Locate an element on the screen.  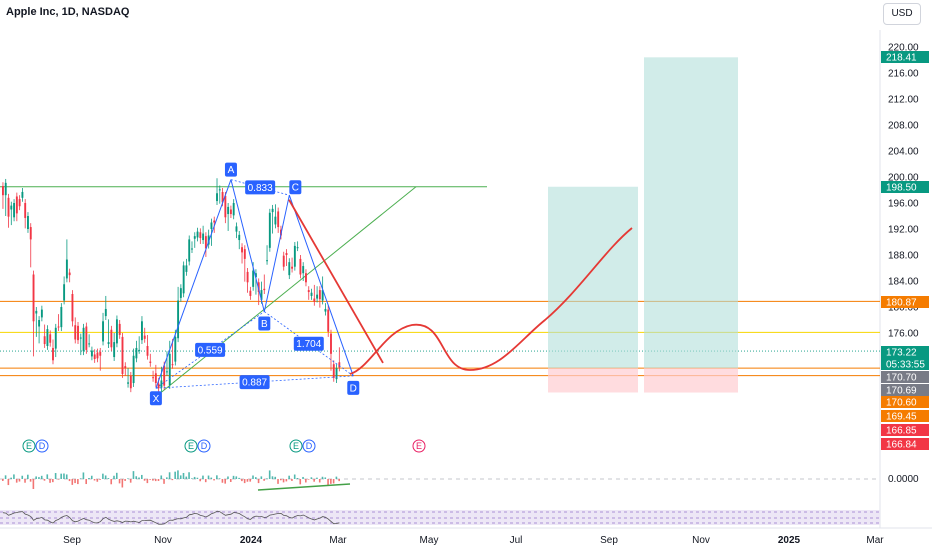
event-marker-label: E is located at coordinates (419, 446).